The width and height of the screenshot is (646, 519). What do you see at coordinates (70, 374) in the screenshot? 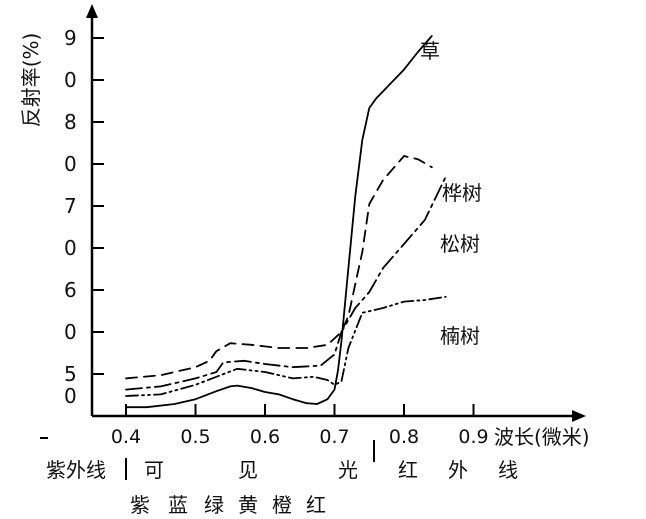
I see `y-tick-label: 5` at bounding box center [70, 374].